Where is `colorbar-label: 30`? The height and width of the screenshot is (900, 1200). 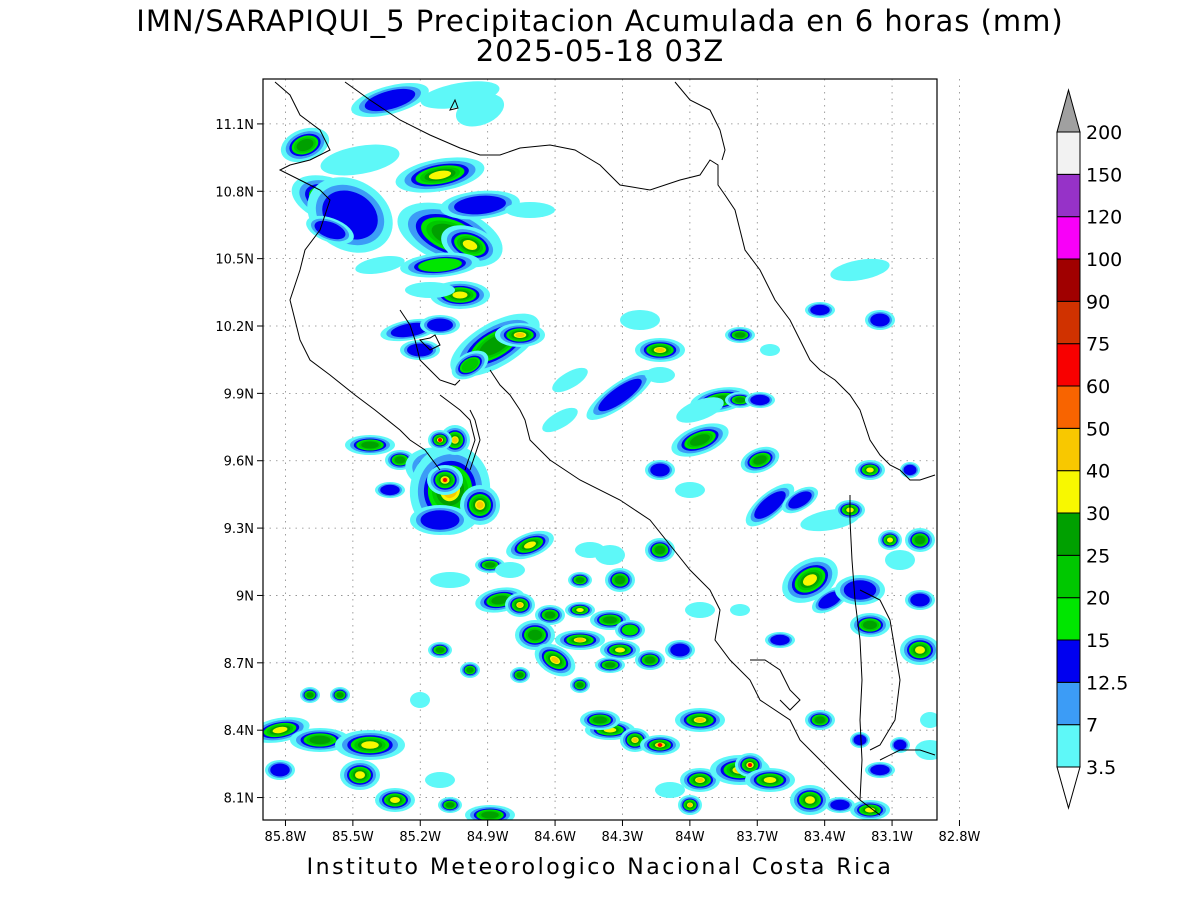 colorbar-label: 30 is located at coordinates (1098, 514).